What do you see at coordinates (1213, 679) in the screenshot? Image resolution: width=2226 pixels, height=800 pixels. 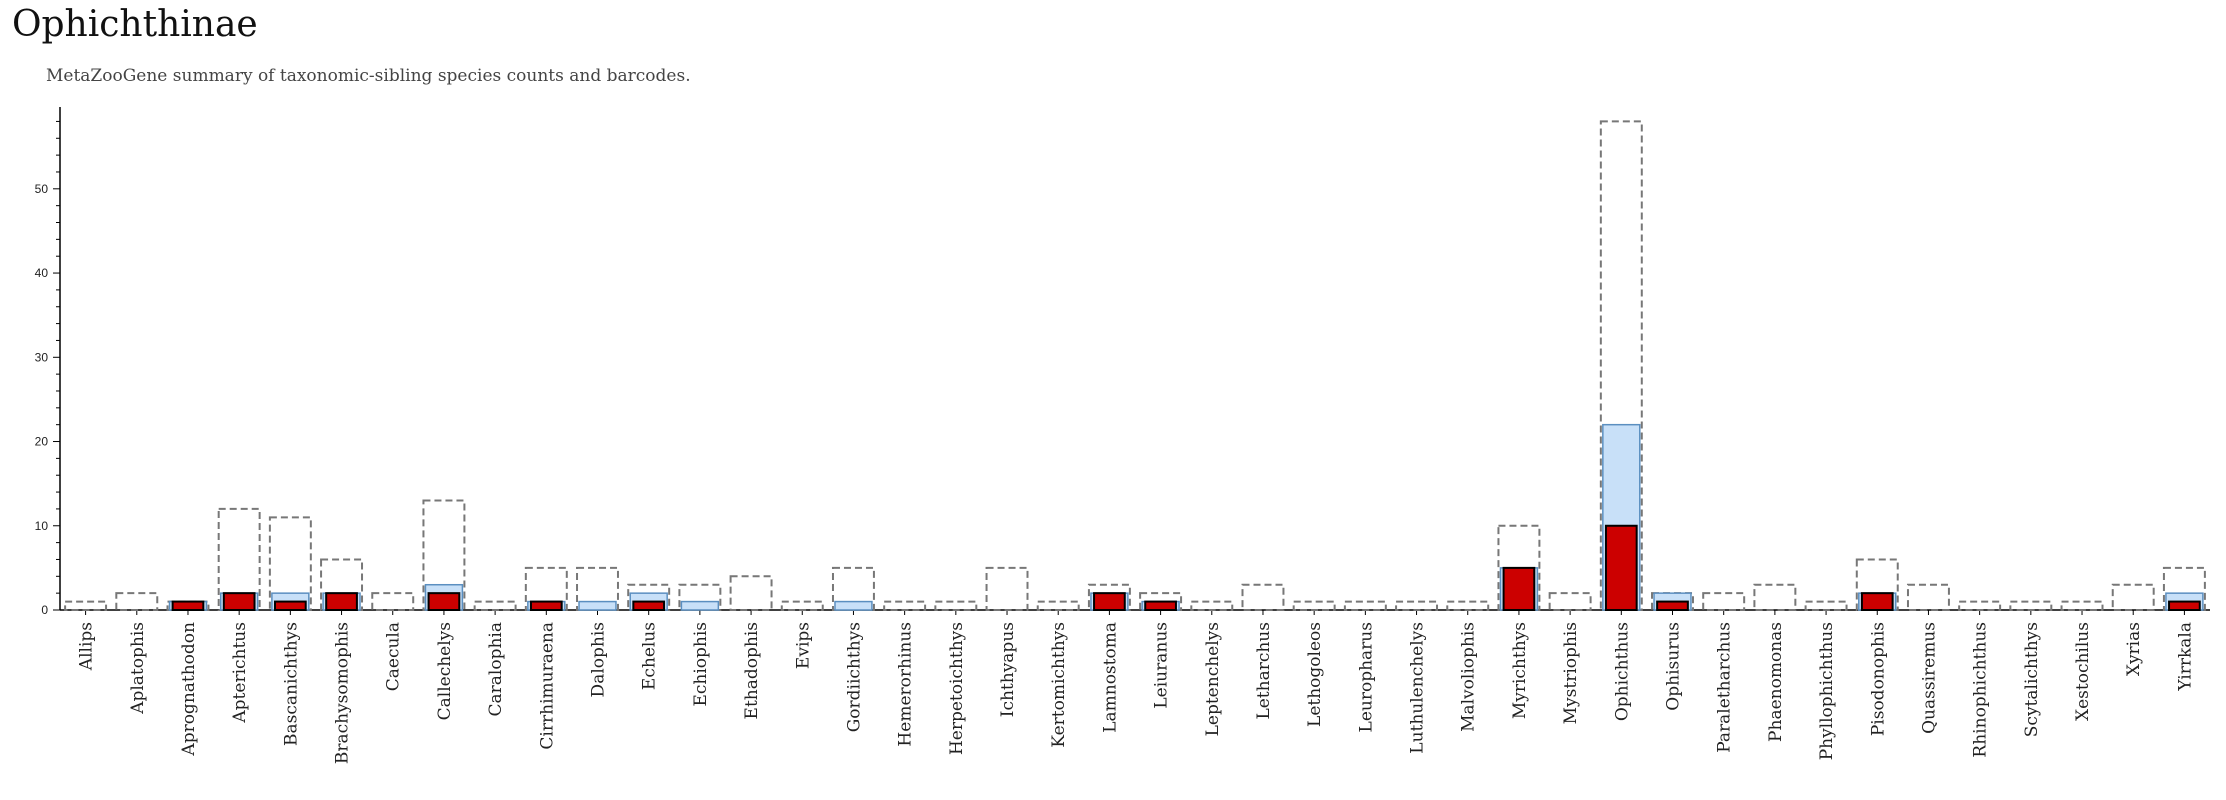 I see `x-tick-label: Leptenchelys` at bounding box center [1213, 679].